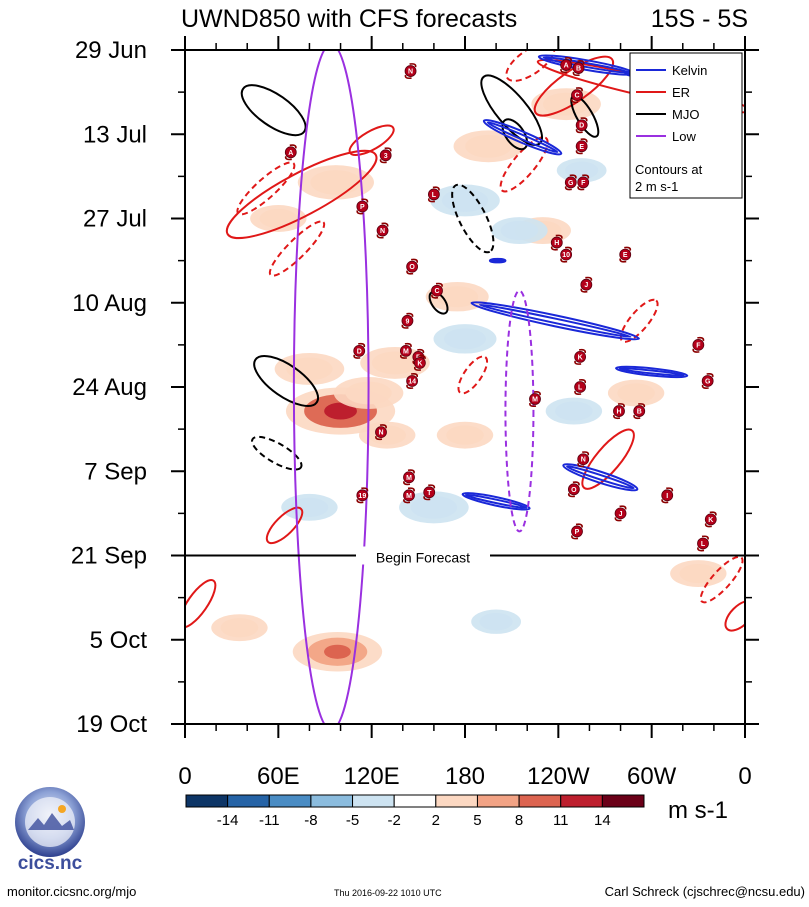 This screenshot has width=809, height=907. I want to click on anomaly-patch-peak, so click(337, 651).